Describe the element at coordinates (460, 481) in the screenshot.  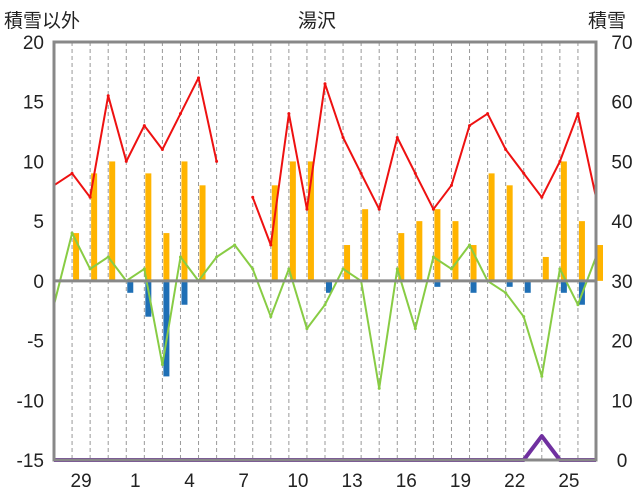
I see `x-tick-label: 19` at that location.